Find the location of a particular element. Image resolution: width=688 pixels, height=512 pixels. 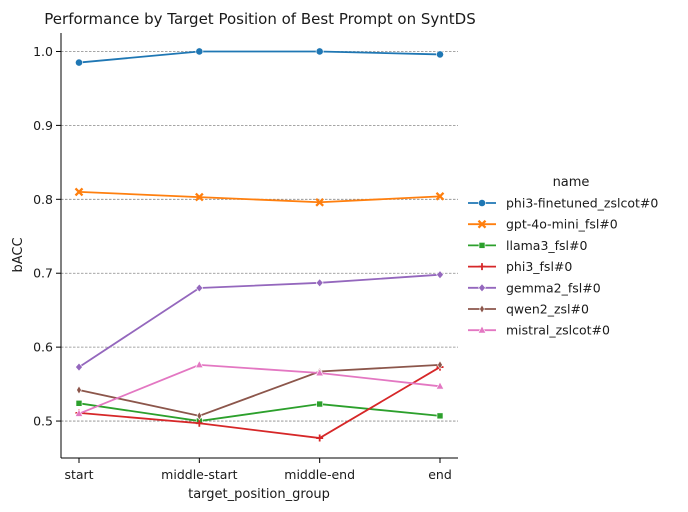

legend-label: gemma2_fsl#0 is located at coordinates (553, 287).